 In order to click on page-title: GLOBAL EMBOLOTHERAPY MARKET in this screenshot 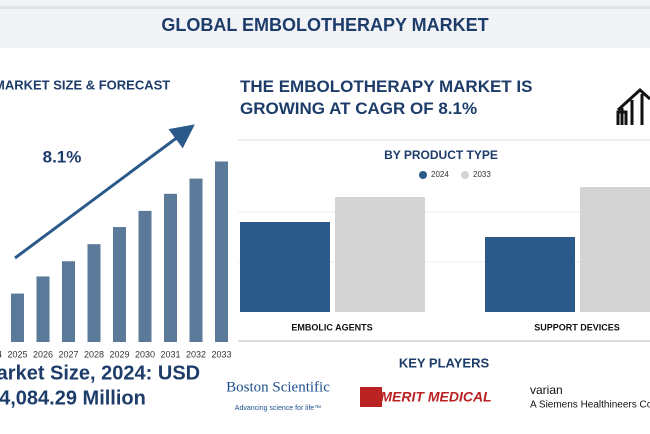, I will do `click(324, 25)`.